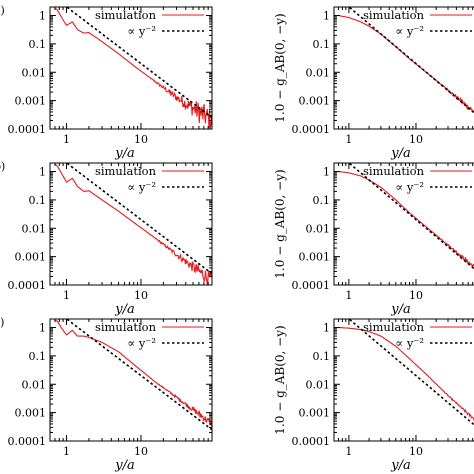 The width and height of the screenshot is (474, 474). I want to click on chart-b-left: 1 0.1 0.01 0.001 0.0001 1 10y/a simulation ∝ y⁻², so click(110, 239).